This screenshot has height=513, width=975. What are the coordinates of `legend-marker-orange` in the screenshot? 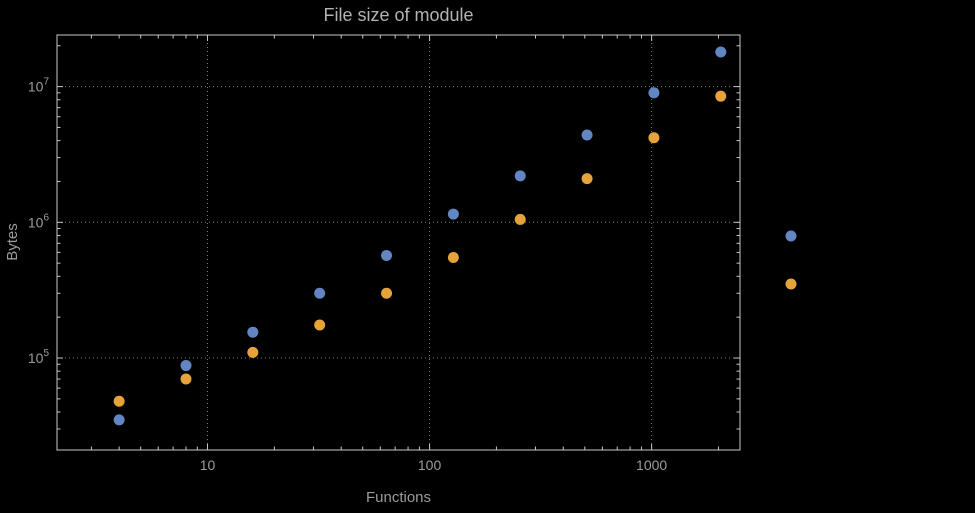 It's located at (791, 284).